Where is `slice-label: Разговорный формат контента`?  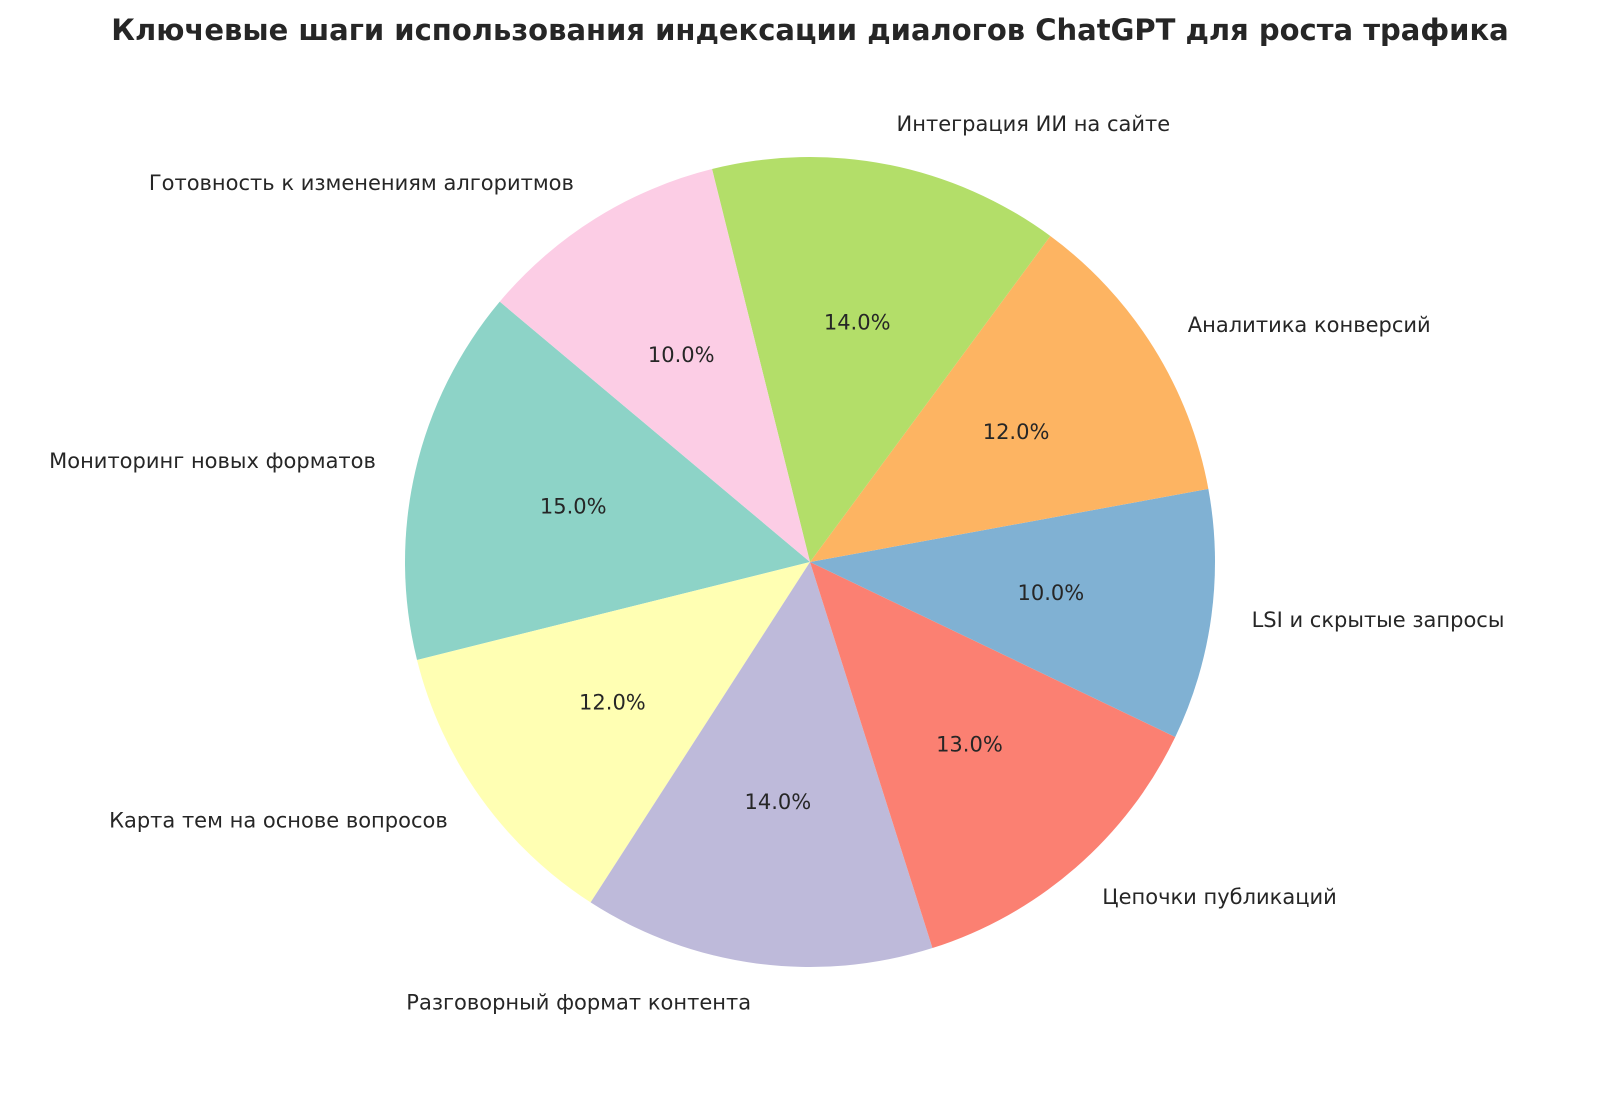
slice-label: Разговорный формат контента is located at coordinates (578, 1003).